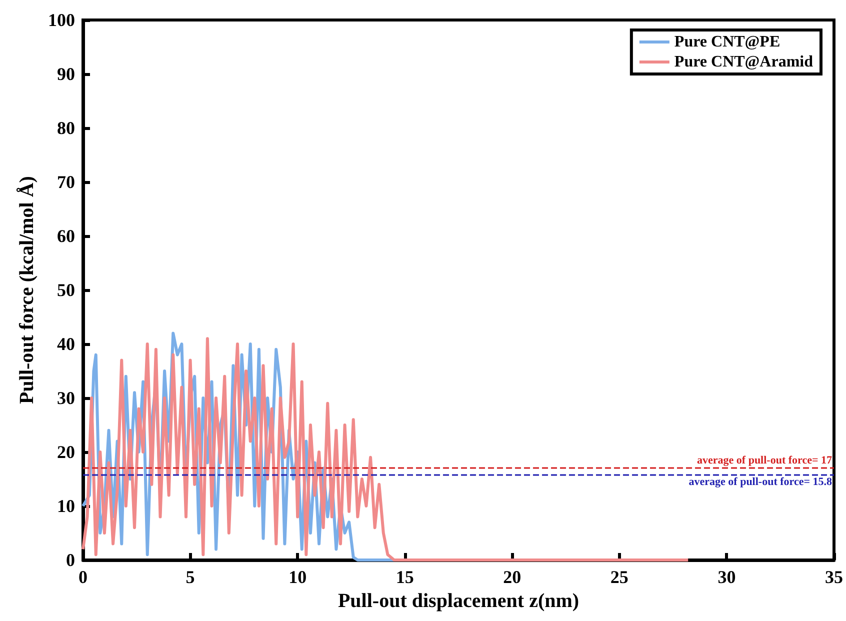 This screenshot has height=621, width=846. What do you see at coordinates (297, 577) in the screenshot?
I see `x-tick-label: 10` at bounding box center [297, 577].